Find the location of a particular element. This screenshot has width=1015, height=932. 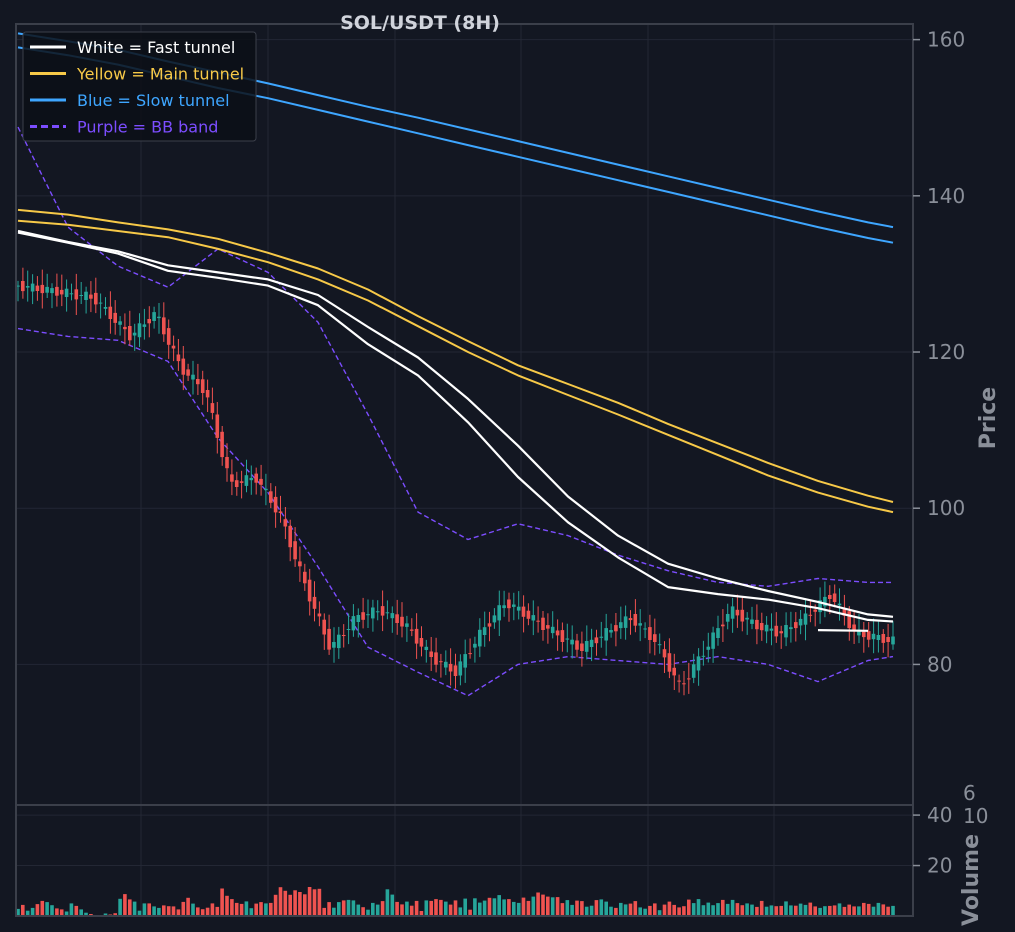

price-tick-label: 80 is located at coordinates (939, 664).